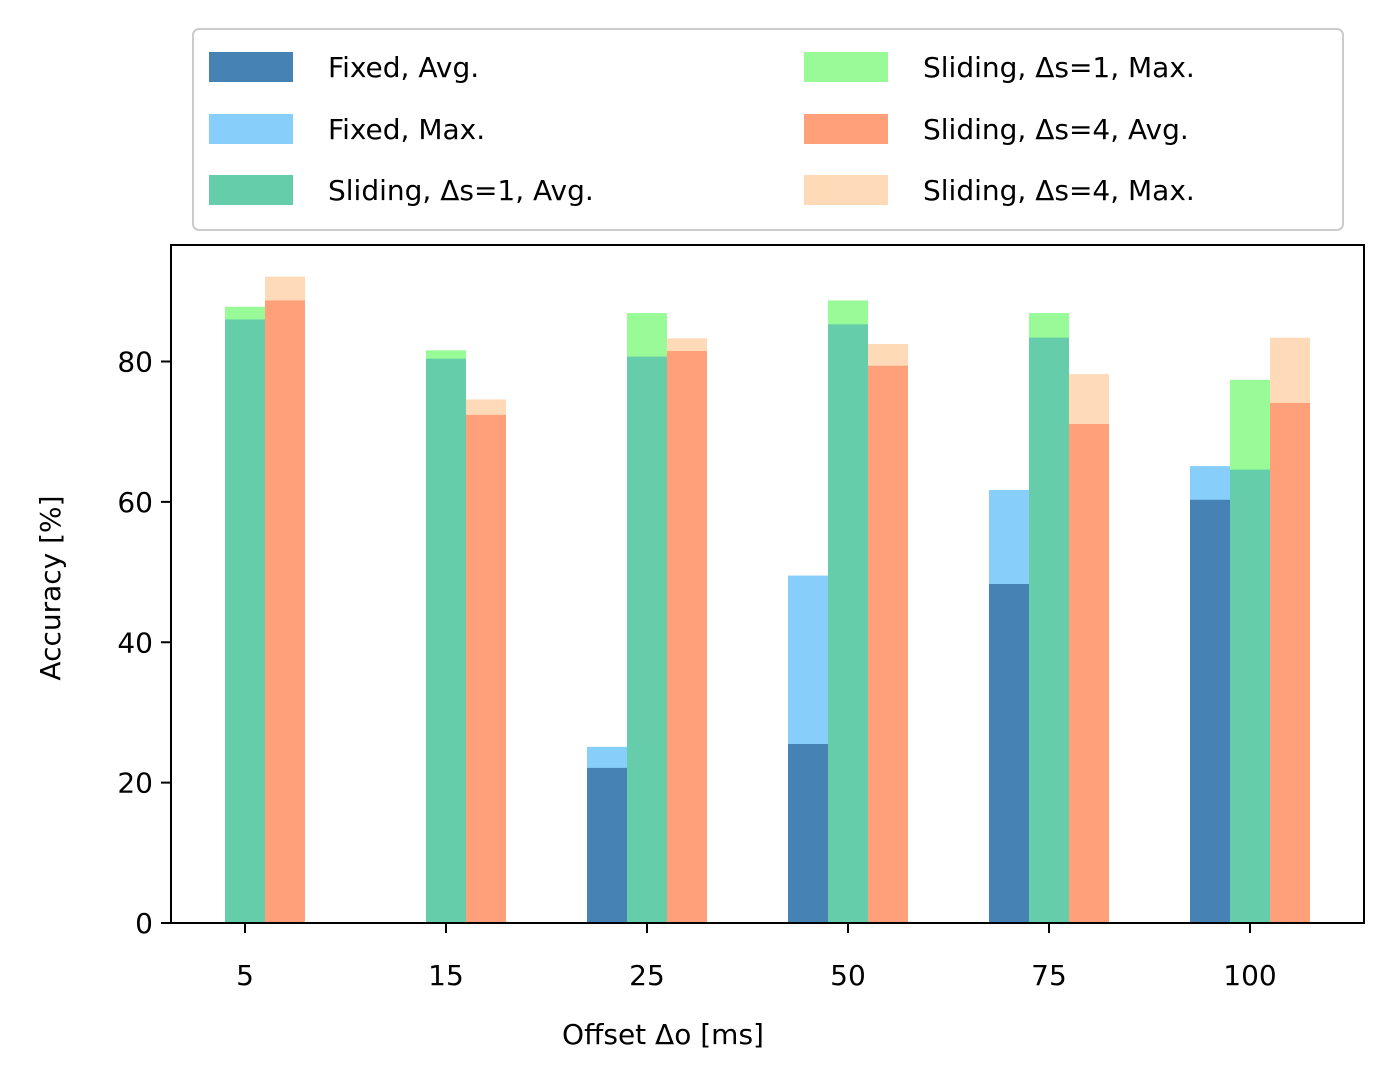  Describe the element at coordinates (135, 783) in the screenshot. I see `y-tick-label: 20` at that location.